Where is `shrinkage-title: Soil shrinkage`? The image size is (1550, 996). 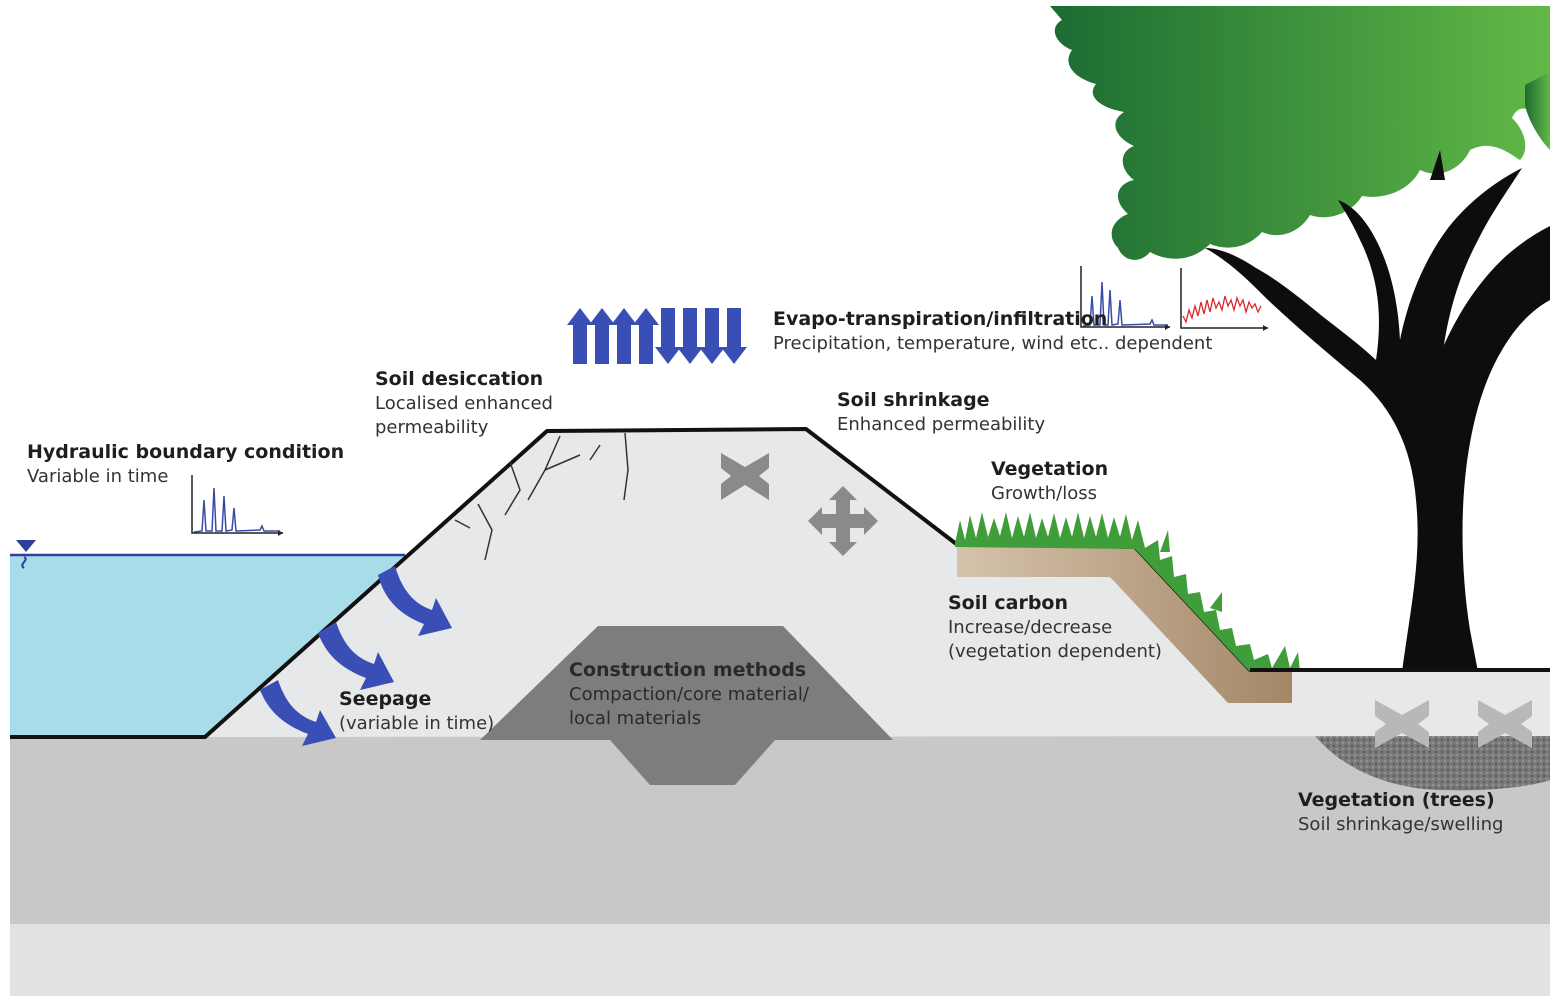
shrinkage-title: Soil shrinkage is located at coordinates (913, 400).